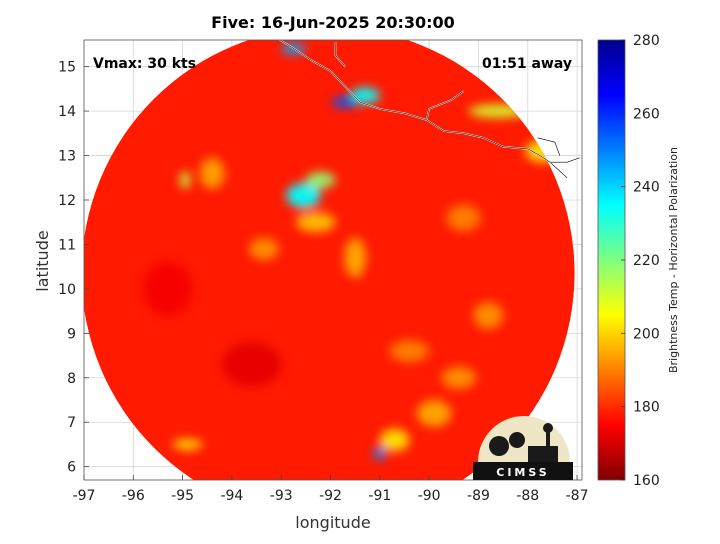  I want to click on y-tick-label: 8, so click(71, 379).